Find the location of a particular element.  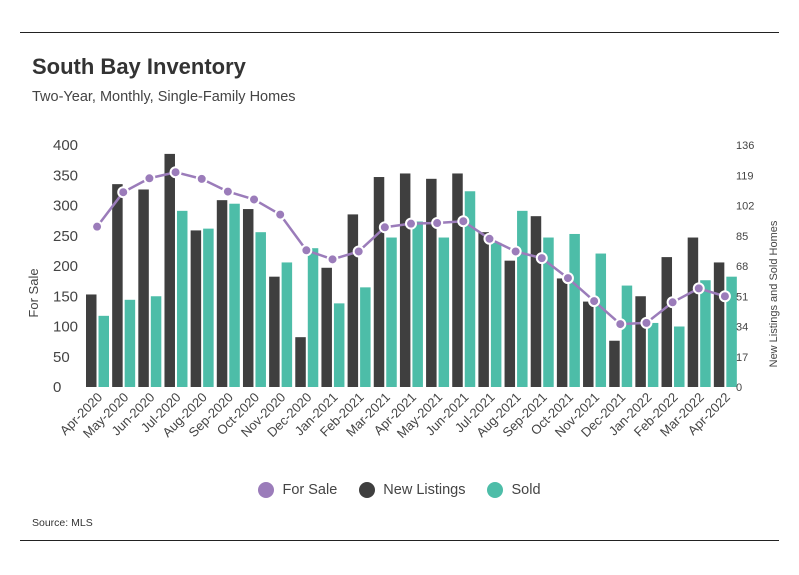

top-rule is located at coordinates (399, 32).